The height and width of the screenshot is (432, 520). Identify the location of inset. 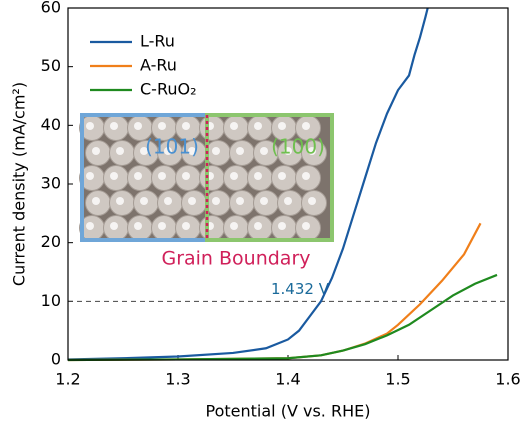
(206, 177).